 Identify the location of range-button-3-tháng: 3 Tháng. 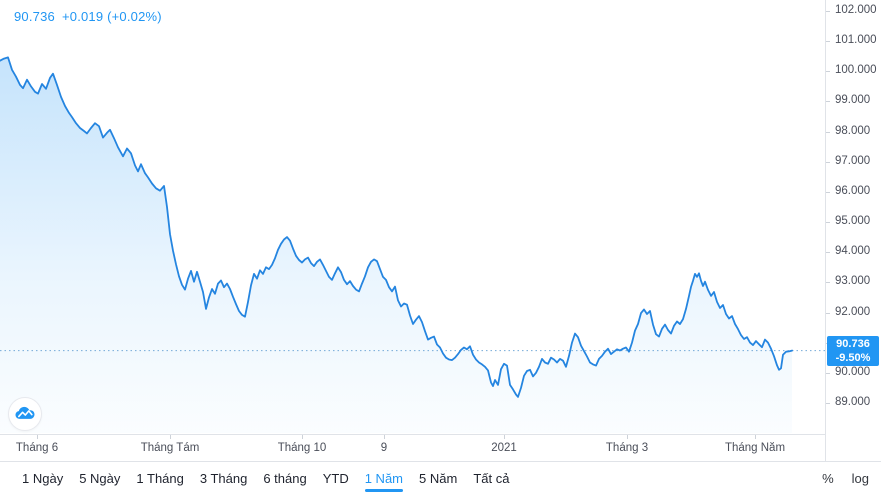
(223, 478).